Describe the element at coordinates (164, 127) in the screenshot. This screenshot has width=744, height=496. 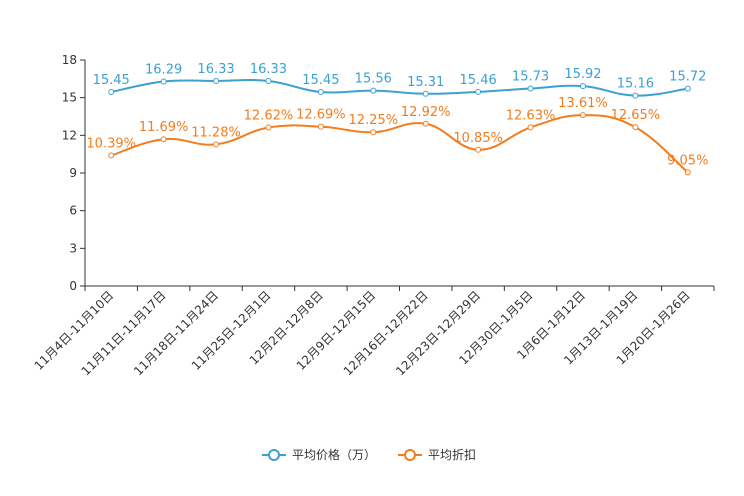
I see `data-label: 11.69%` at that location.